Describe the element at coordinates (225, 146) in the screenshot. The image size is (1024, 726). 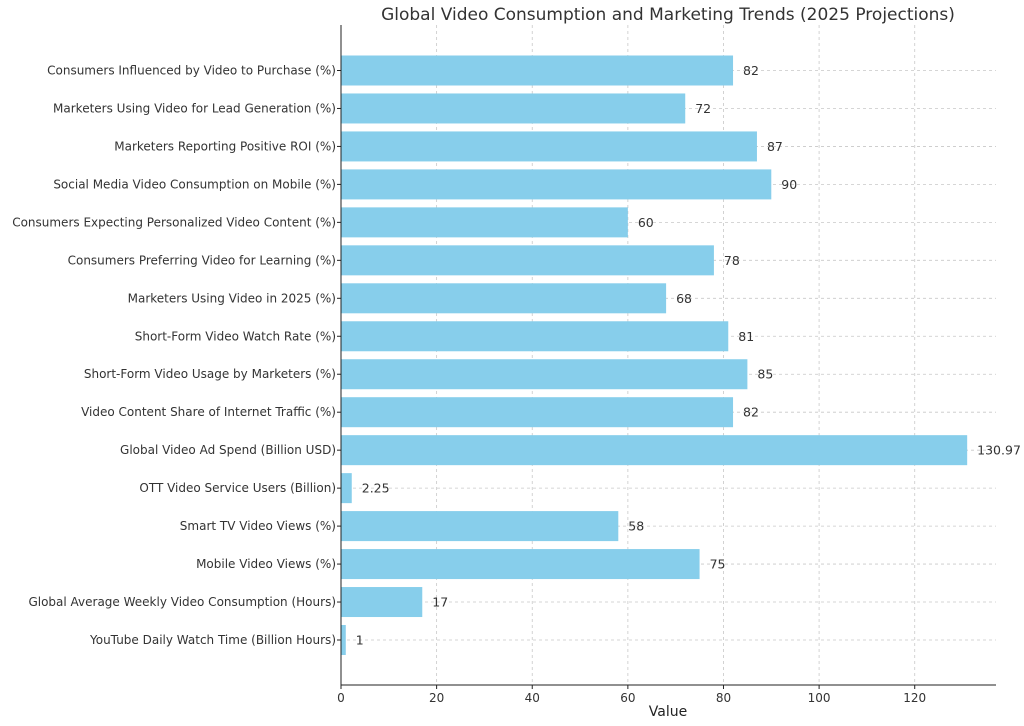
I see `category-label: Marketers Reporting Positive ROI (%)` at that location.